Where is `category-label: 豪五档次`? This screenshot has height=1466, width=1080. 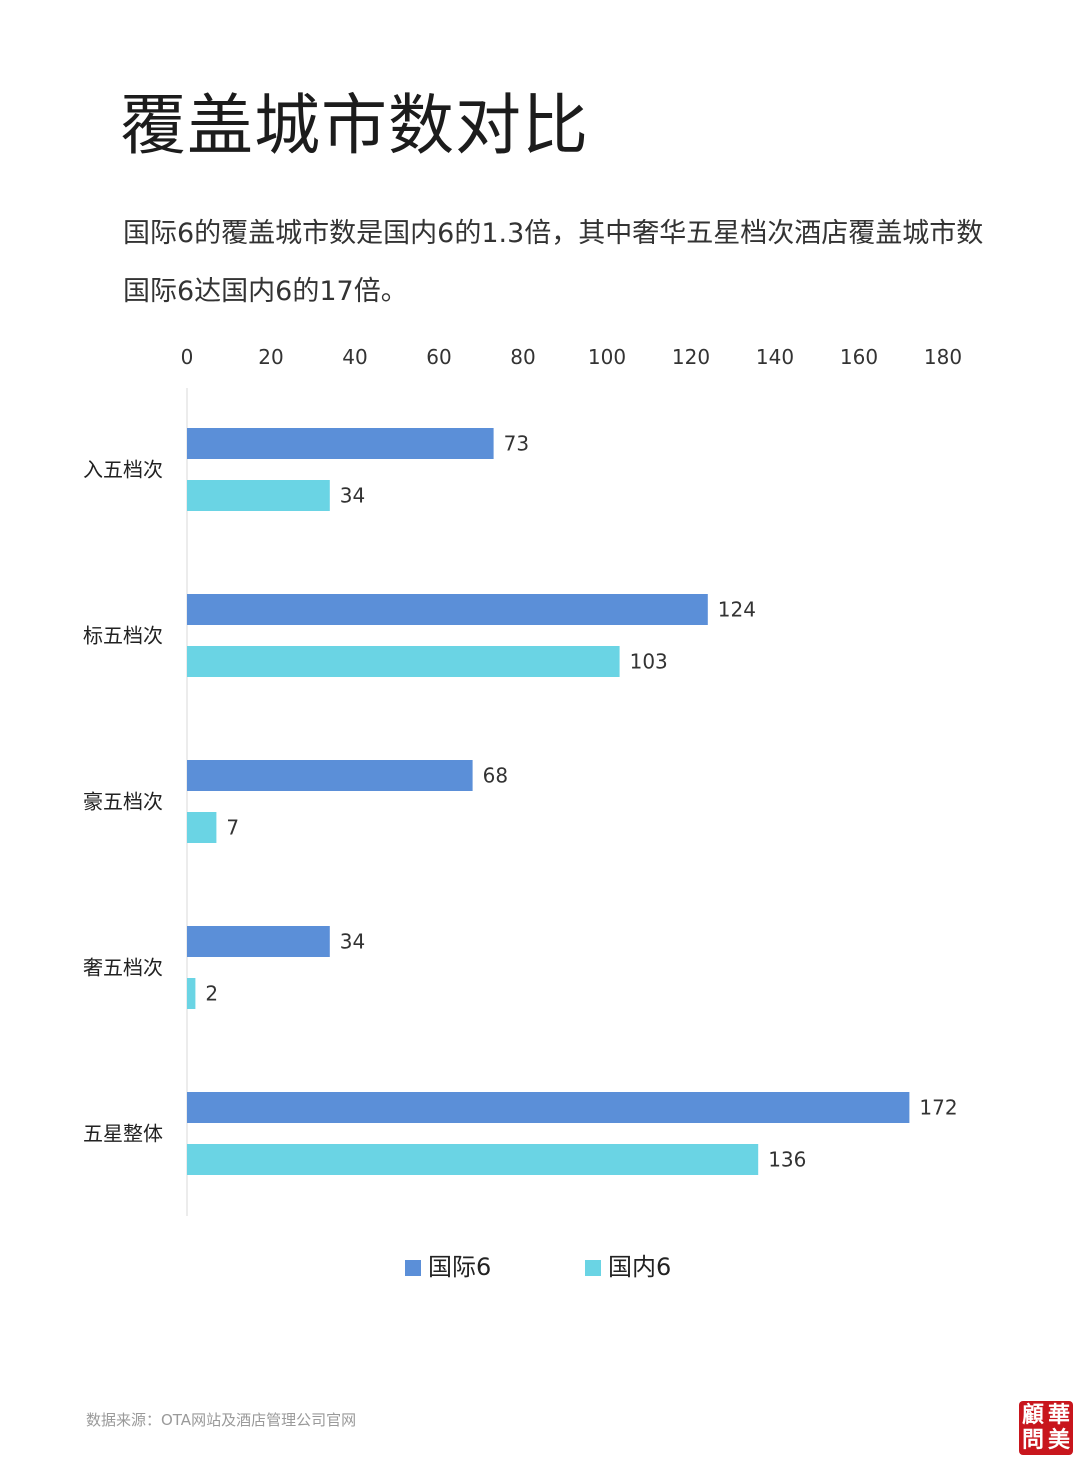 category-label: 豪五档次 is located at coordinates (123, 802).